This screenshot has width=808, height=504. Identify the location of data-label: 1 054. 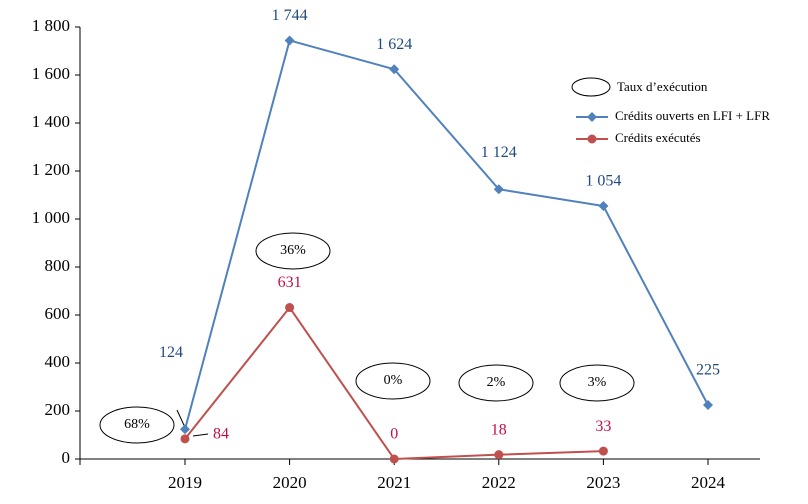
(603, 181).